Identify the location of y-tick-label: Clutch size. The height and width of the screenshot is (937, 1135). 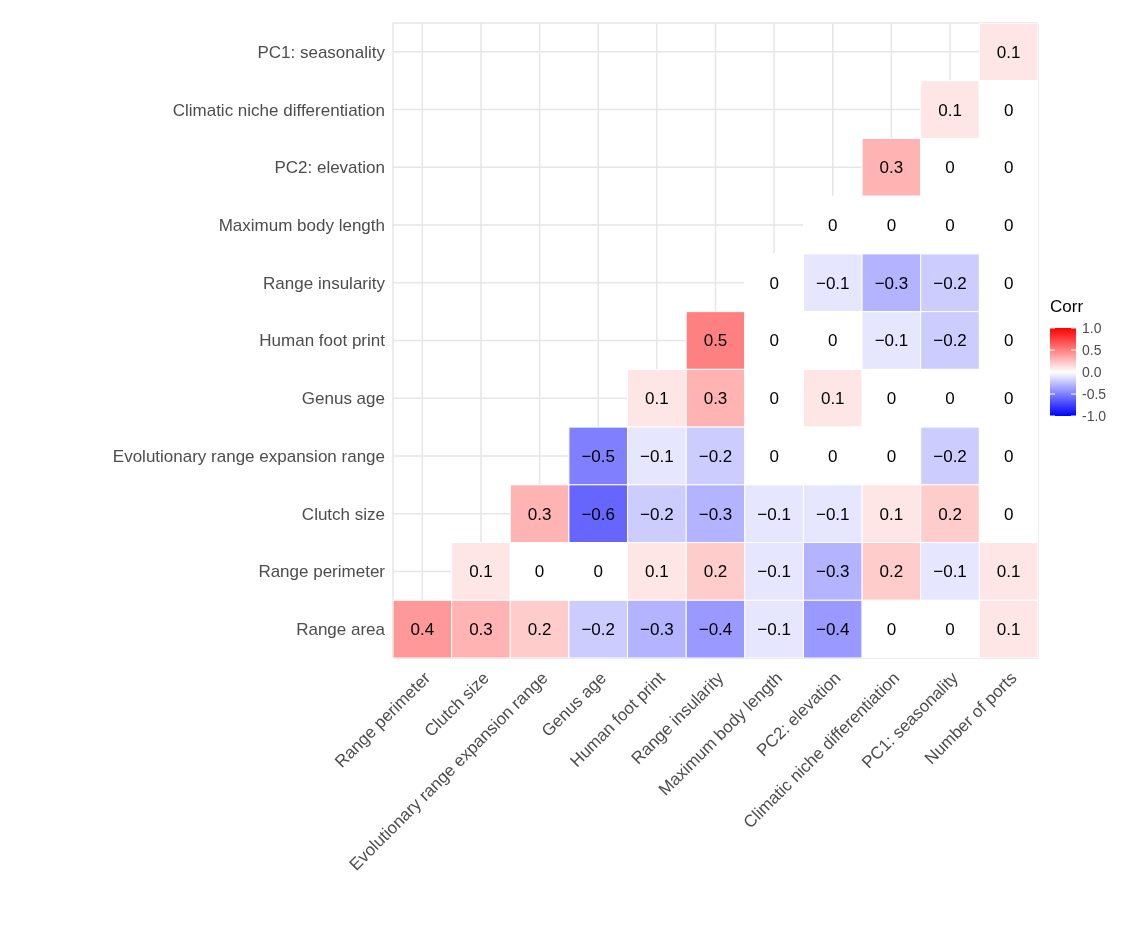
(343, 514).